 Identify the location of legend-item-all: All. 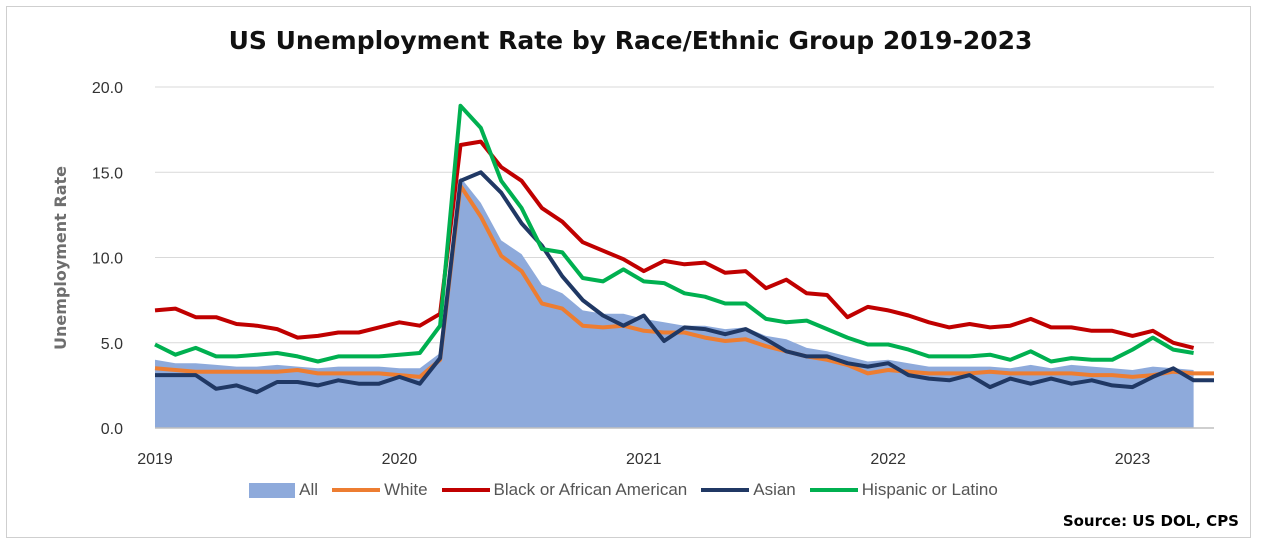
(283, 490).